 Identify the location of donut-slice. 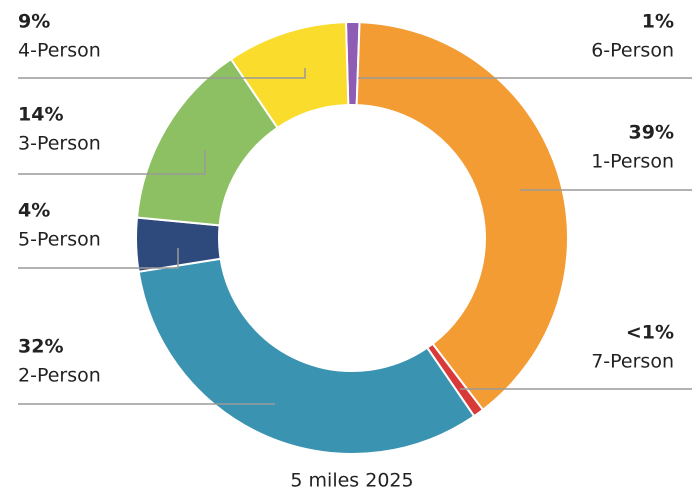
(289, 75).